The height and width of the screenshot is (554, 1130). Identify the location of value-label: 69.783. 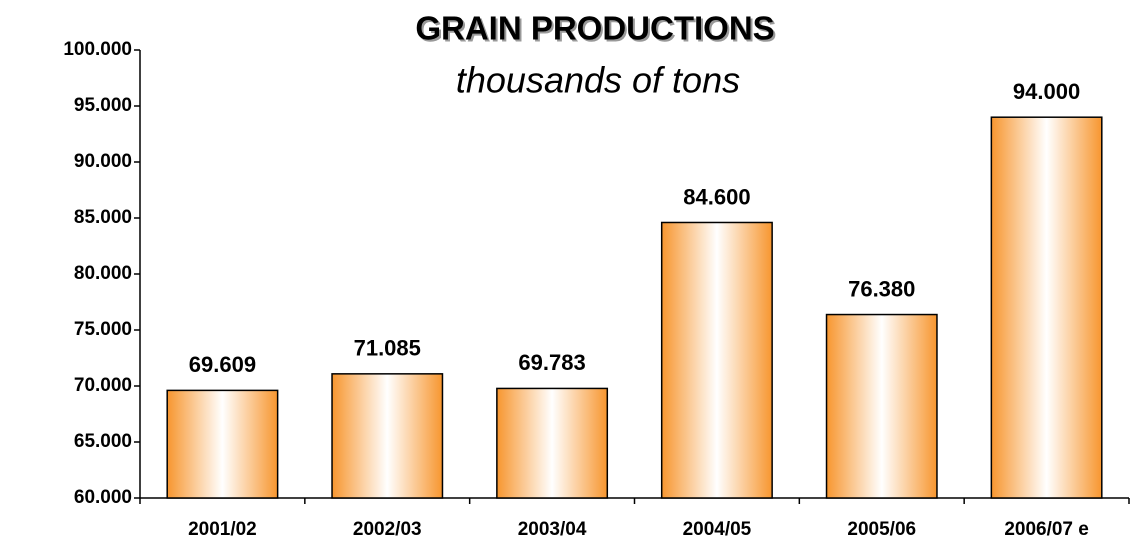
(551, 362).